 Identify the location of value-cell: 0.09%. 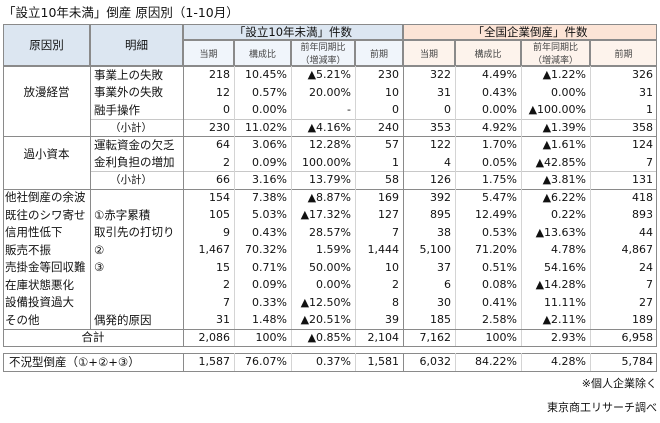
(269, 162).